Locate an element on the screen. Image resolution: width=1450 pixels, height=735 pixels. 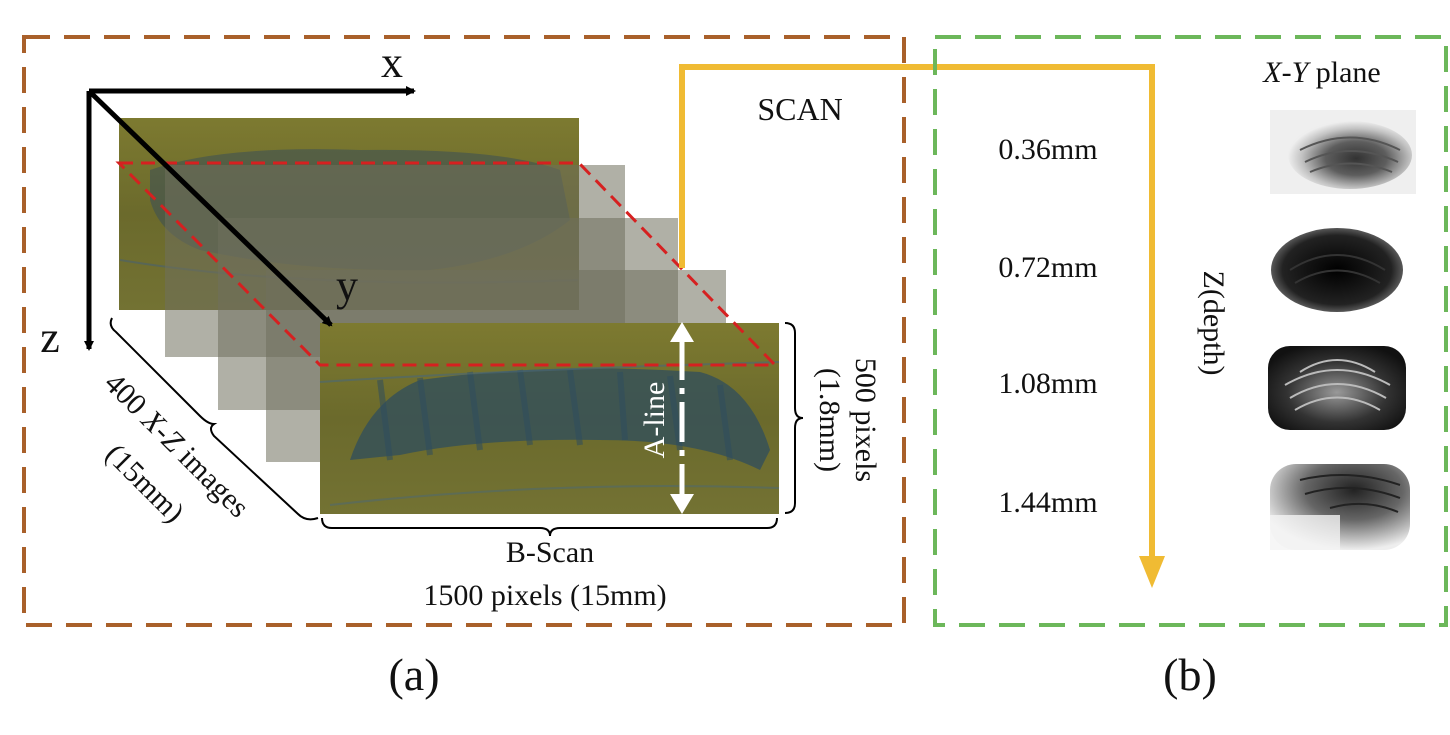
bscan-size-label: 1500 pixels (15mm) is located at coordinates (544, 595).